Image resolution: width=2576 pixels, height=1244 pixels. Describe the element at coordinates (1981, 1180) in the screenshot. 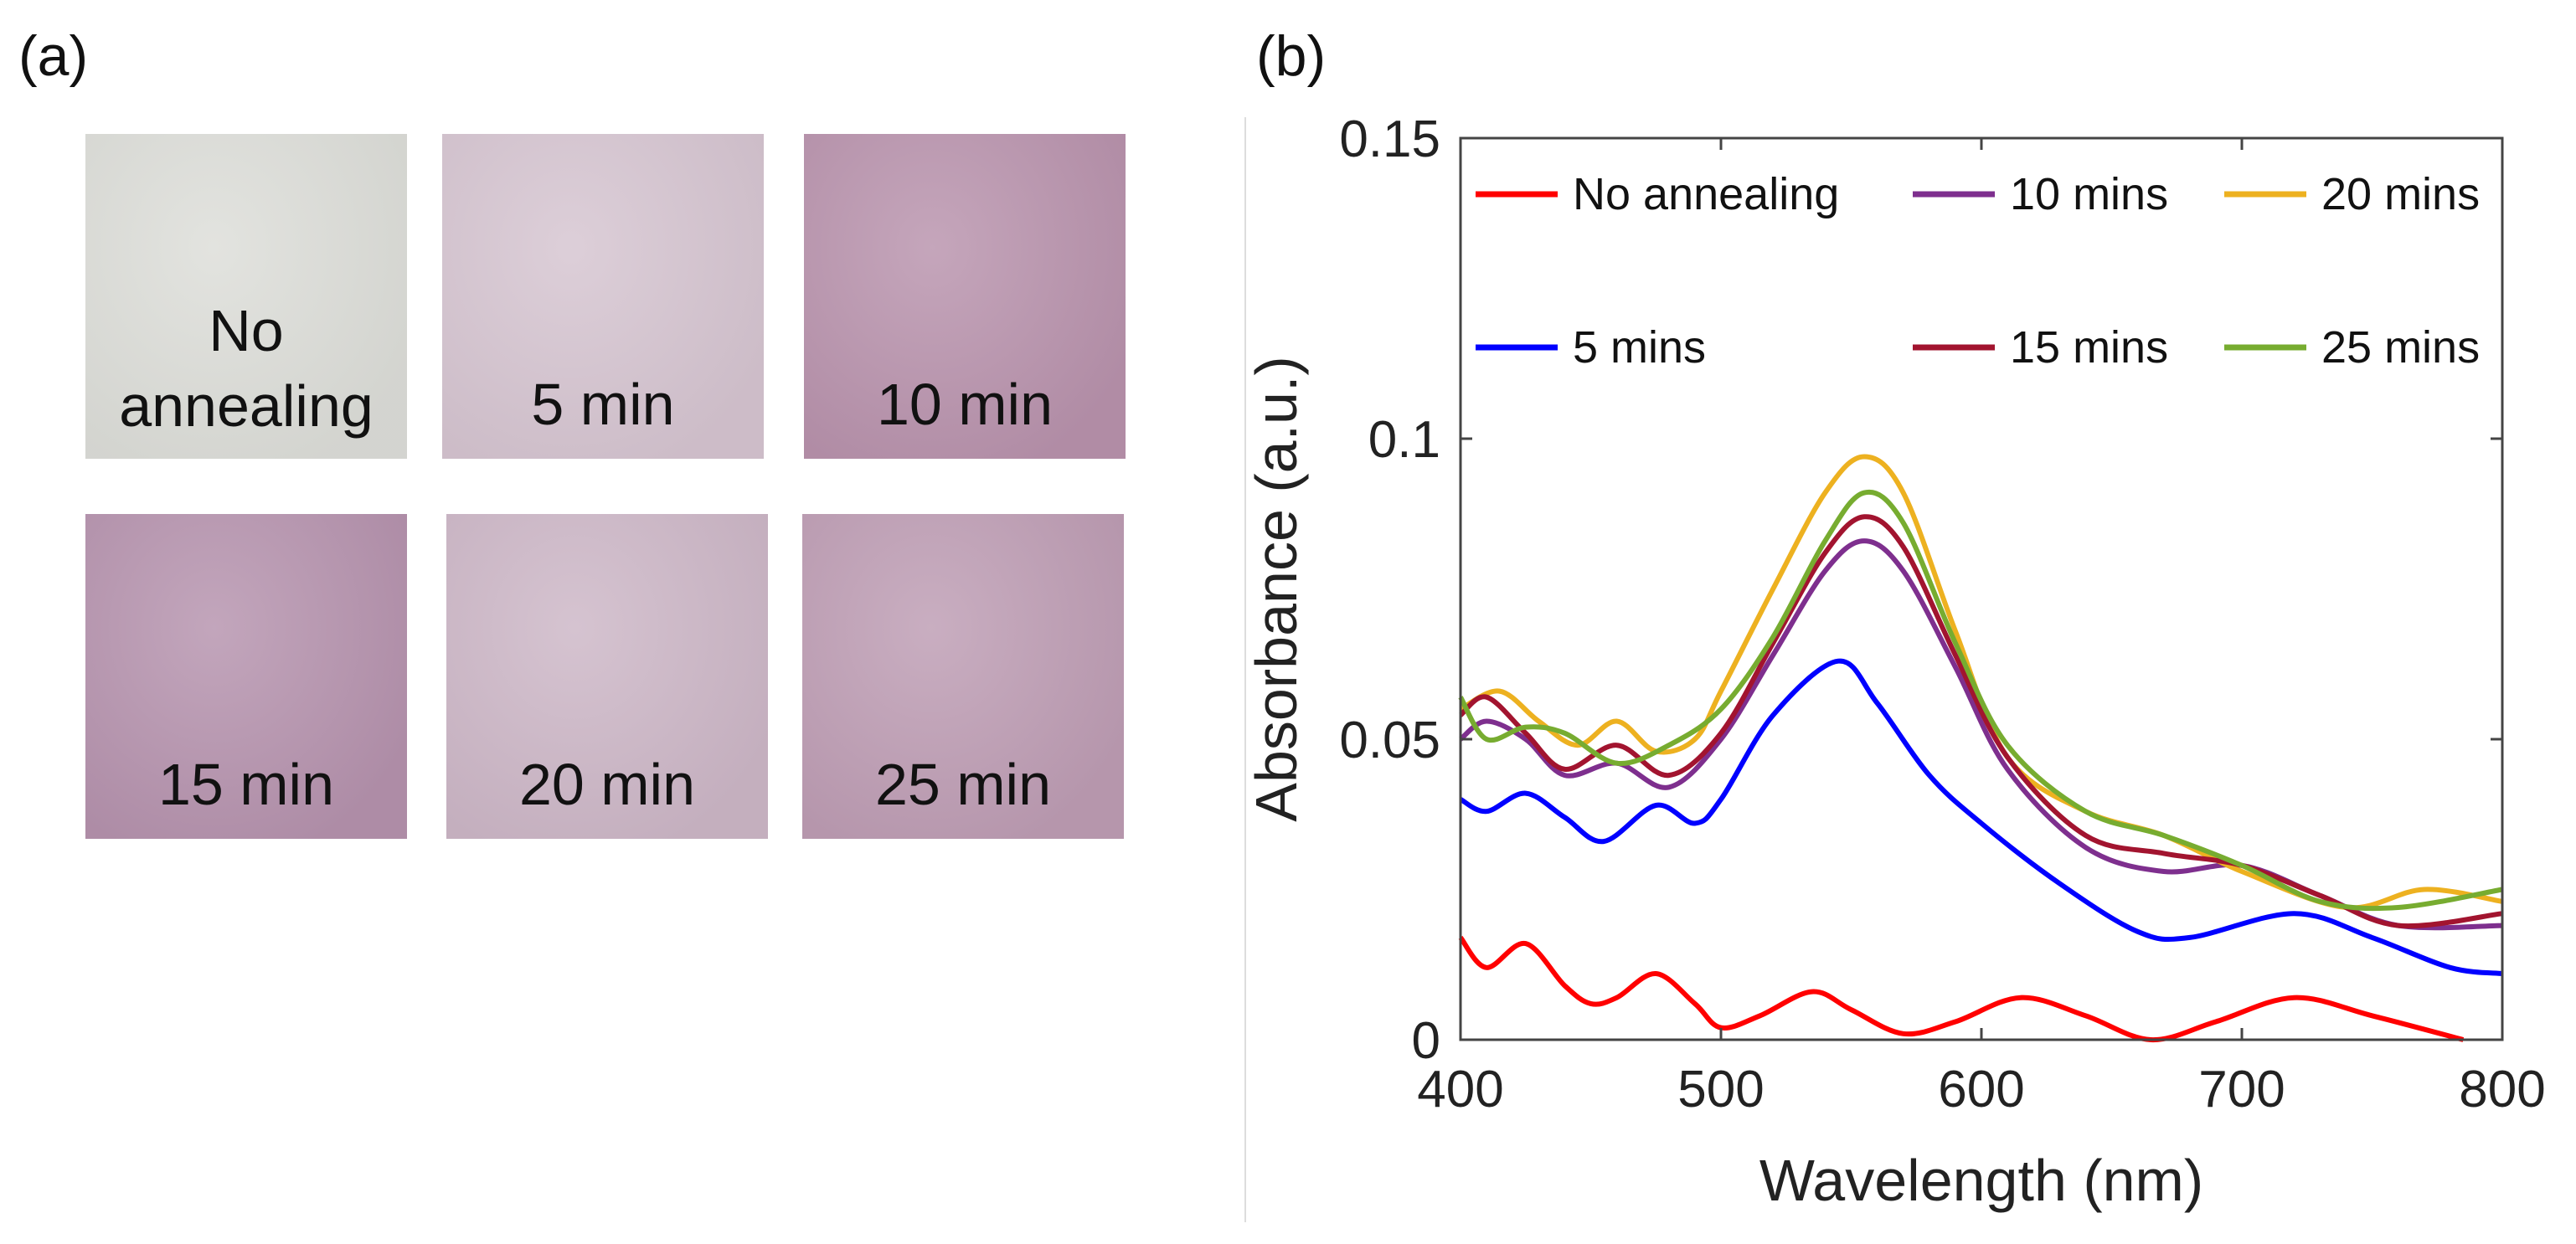

I see `x-axis-title: Wavelength (nm)` at that location.